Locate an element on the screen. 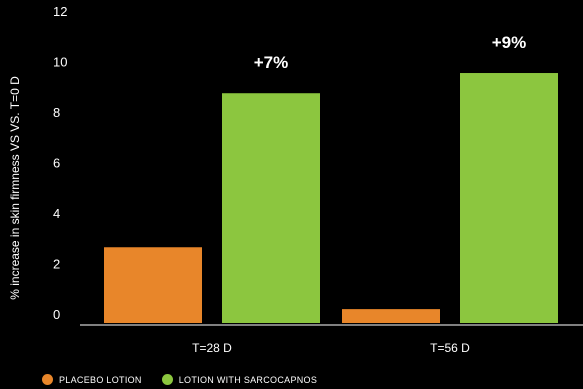 This screenshot has height=389, width=583. category-label: T=28 D is located at coordinates (212, 348).